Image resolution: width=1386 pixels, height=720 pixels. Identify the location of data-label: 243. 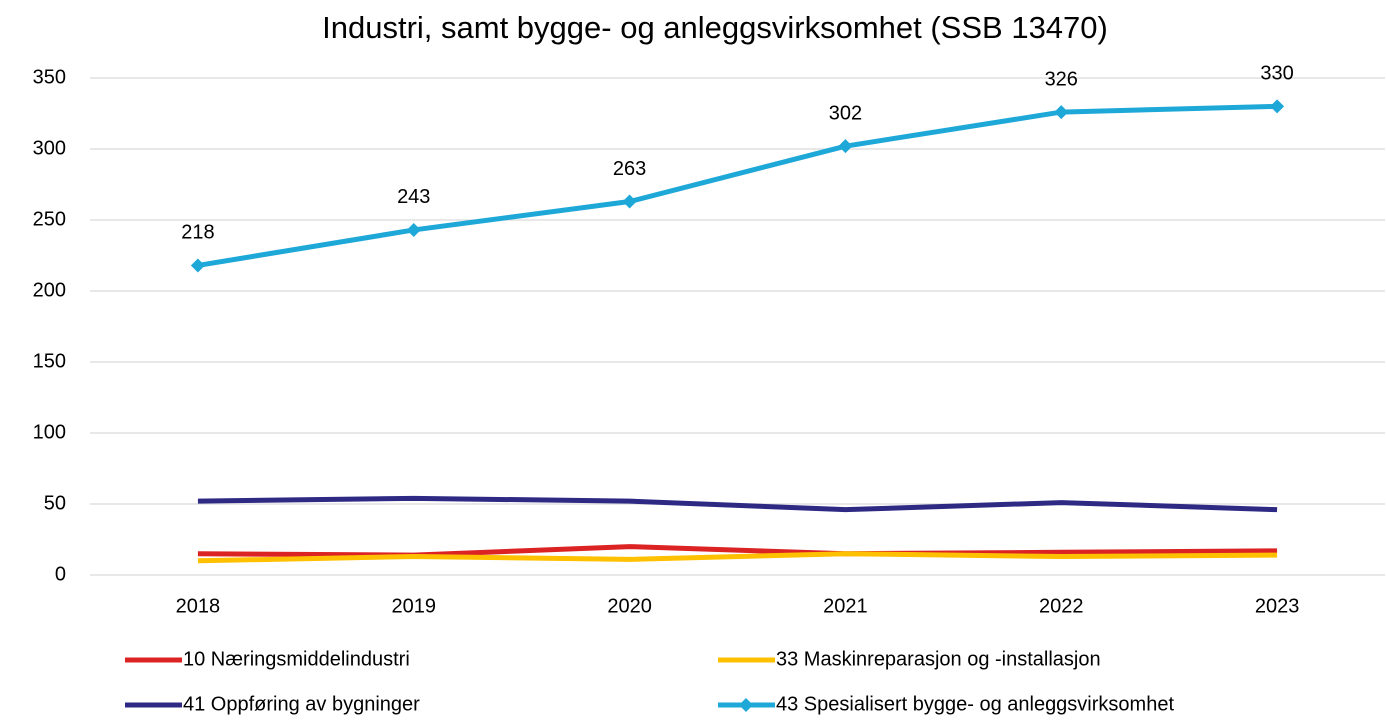
(413, 197).